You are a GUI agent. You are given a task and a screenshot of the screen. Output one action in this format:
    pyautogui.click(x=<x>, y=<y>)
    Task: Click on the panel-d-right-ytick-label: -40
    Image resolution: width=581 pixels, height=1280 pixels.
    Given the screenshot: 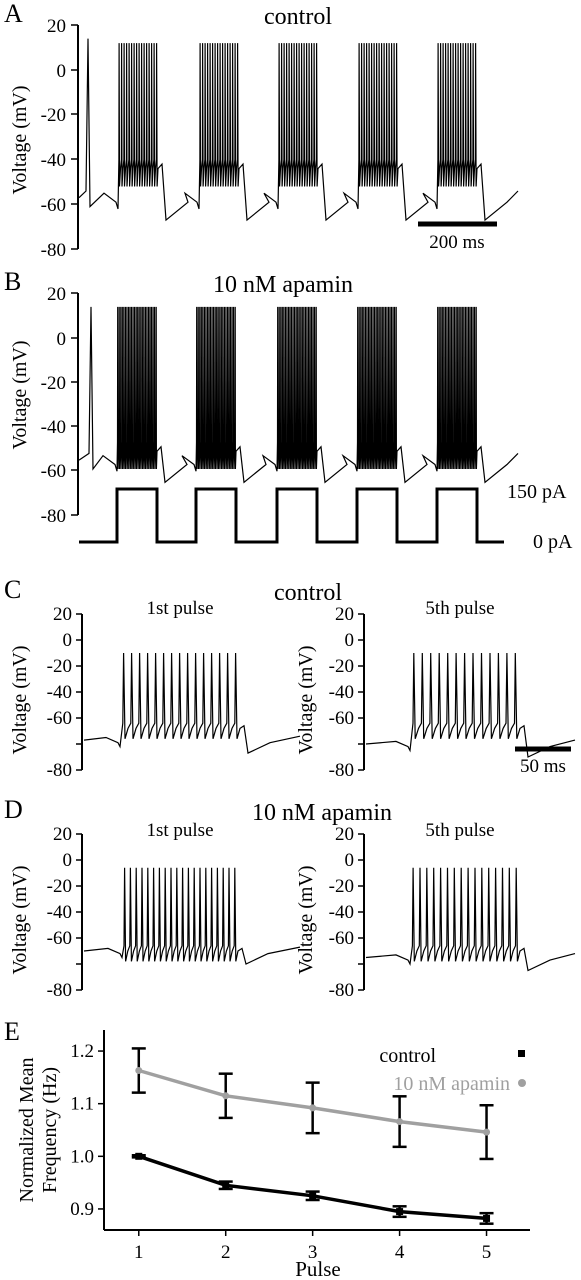 What is the action you would take?
    pyautogui.click(x=341, y=912)
    